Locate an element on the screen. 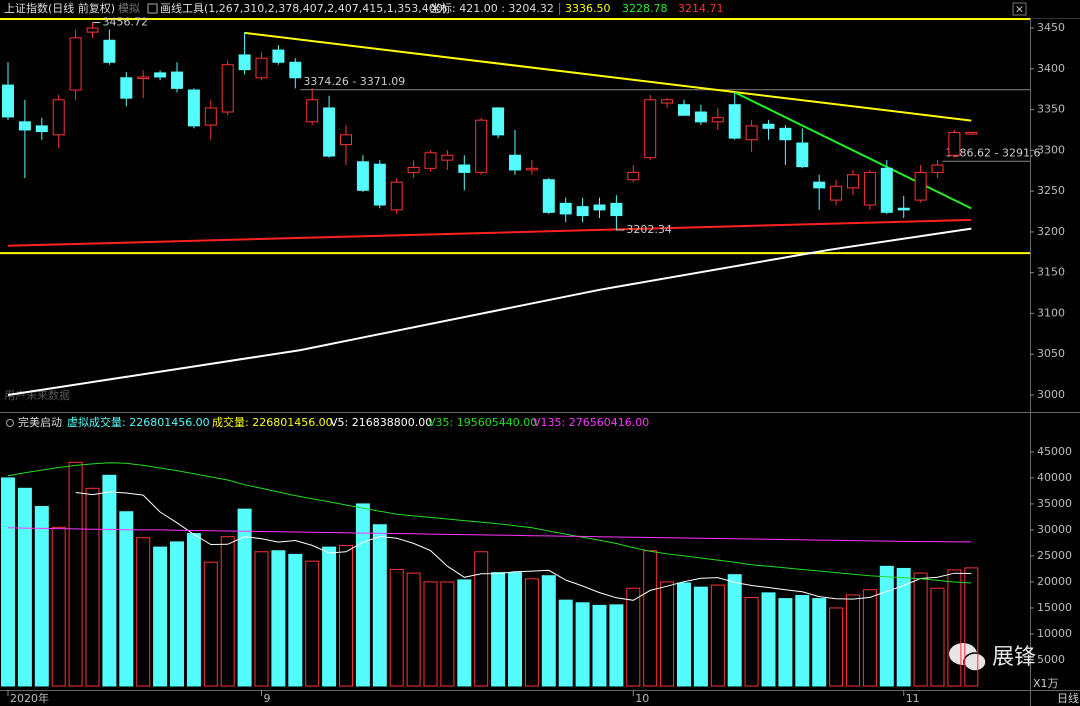 The height and width of the screenshot is (706, 1080). y-tick-label: 15000 is located at coordinates (1054, 607).